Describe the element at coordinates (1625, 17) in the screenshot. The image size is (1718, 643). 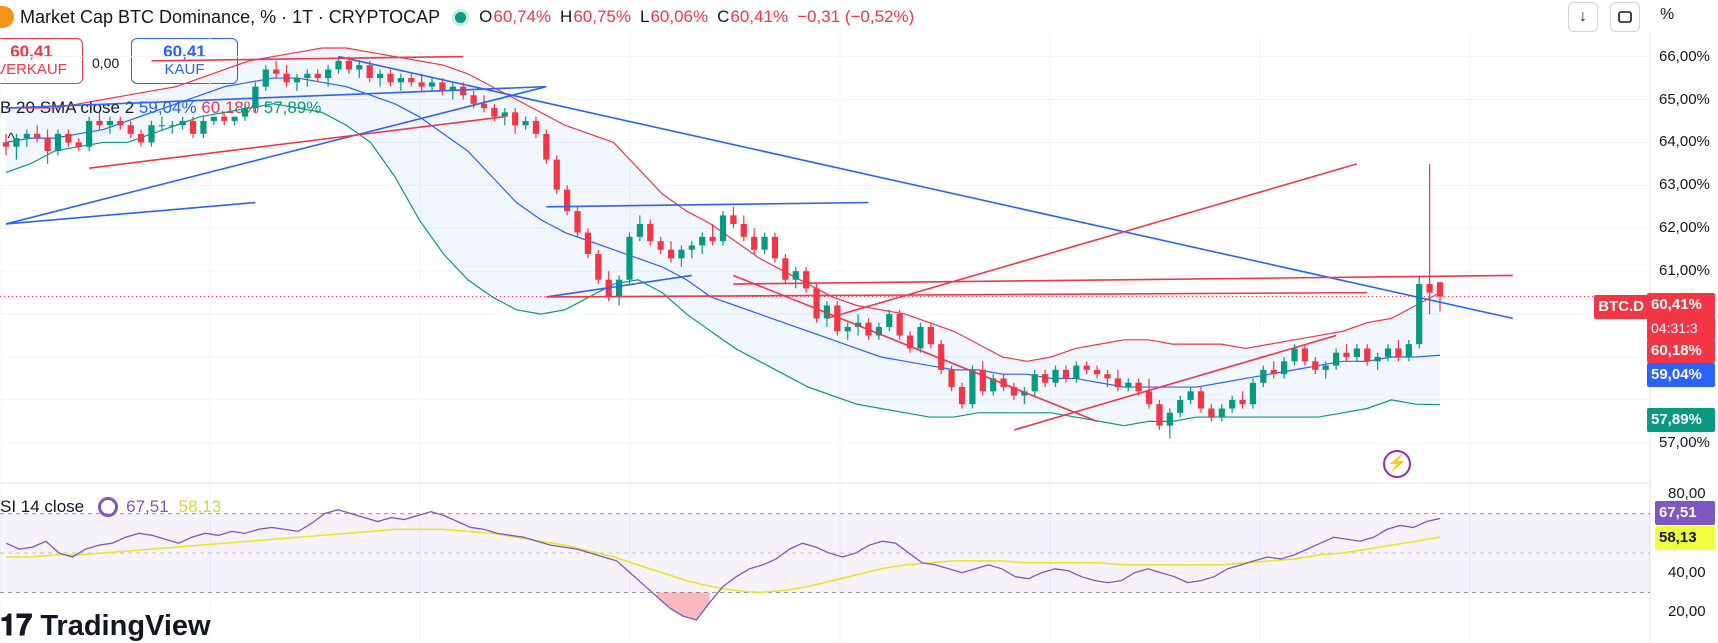
I see `fullscreen-icon` at that location.